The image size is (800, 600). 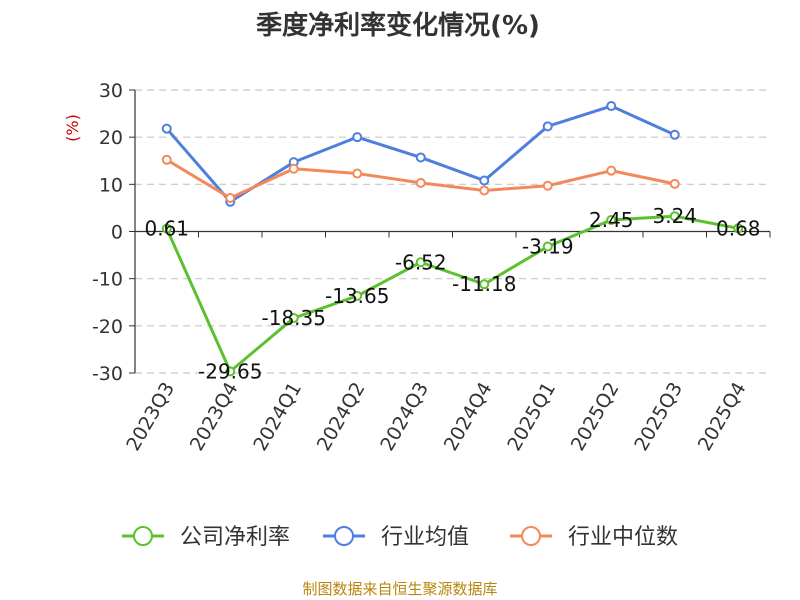 What do you see at coordinates (623, 537) in the screenshot?
I see `legend-label: 行业中位数` at bounding box center [623, 537].